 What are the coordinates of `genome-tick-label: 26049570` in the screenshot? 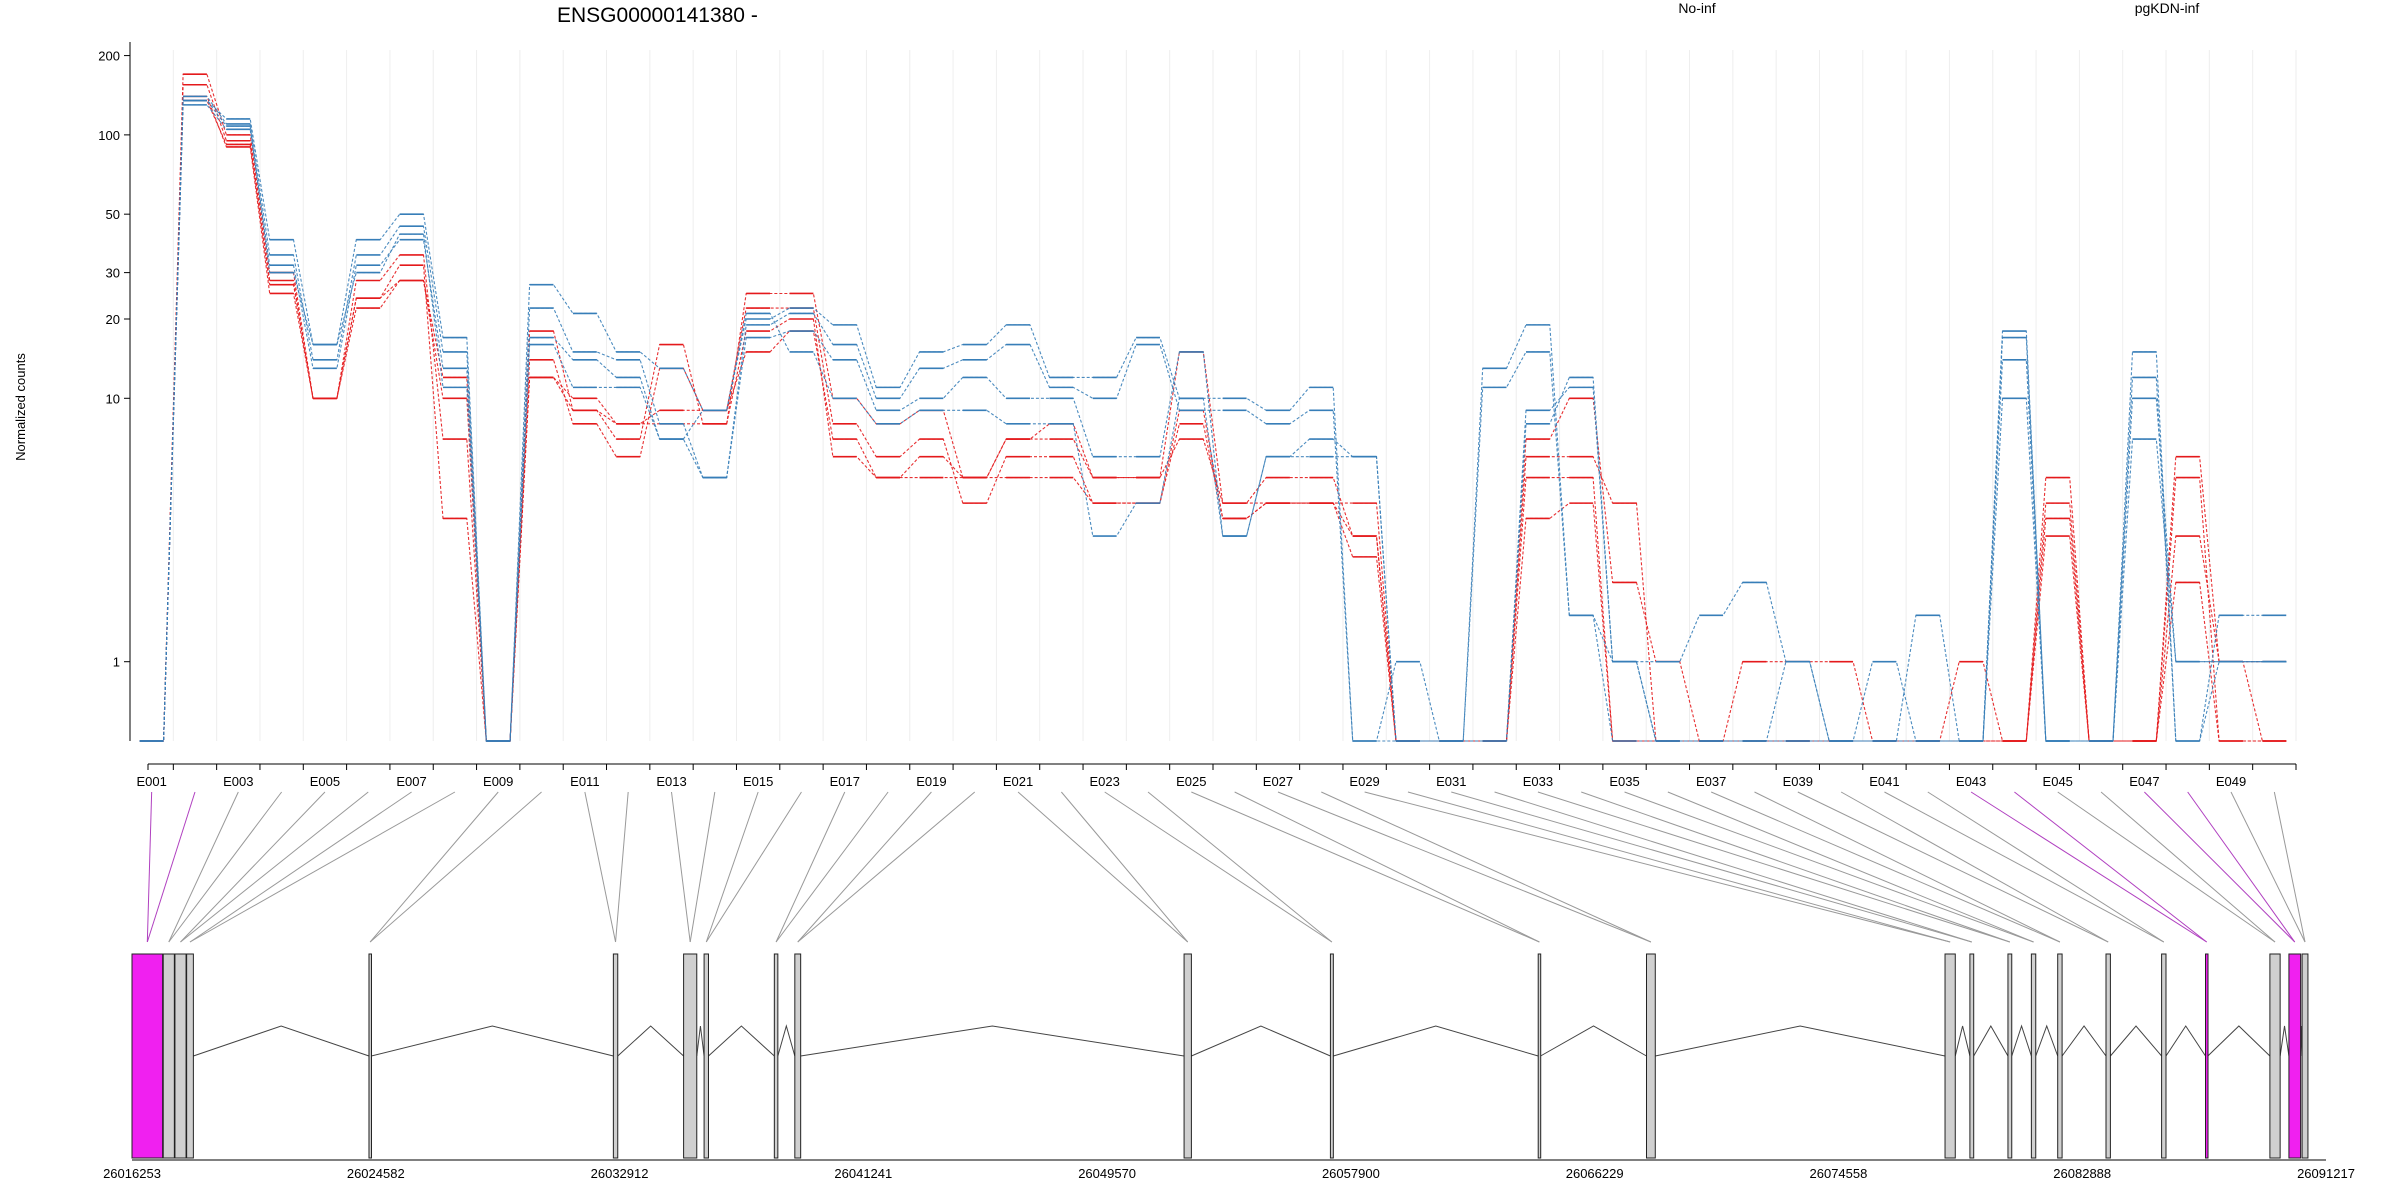 It's located at (1107, 1173).